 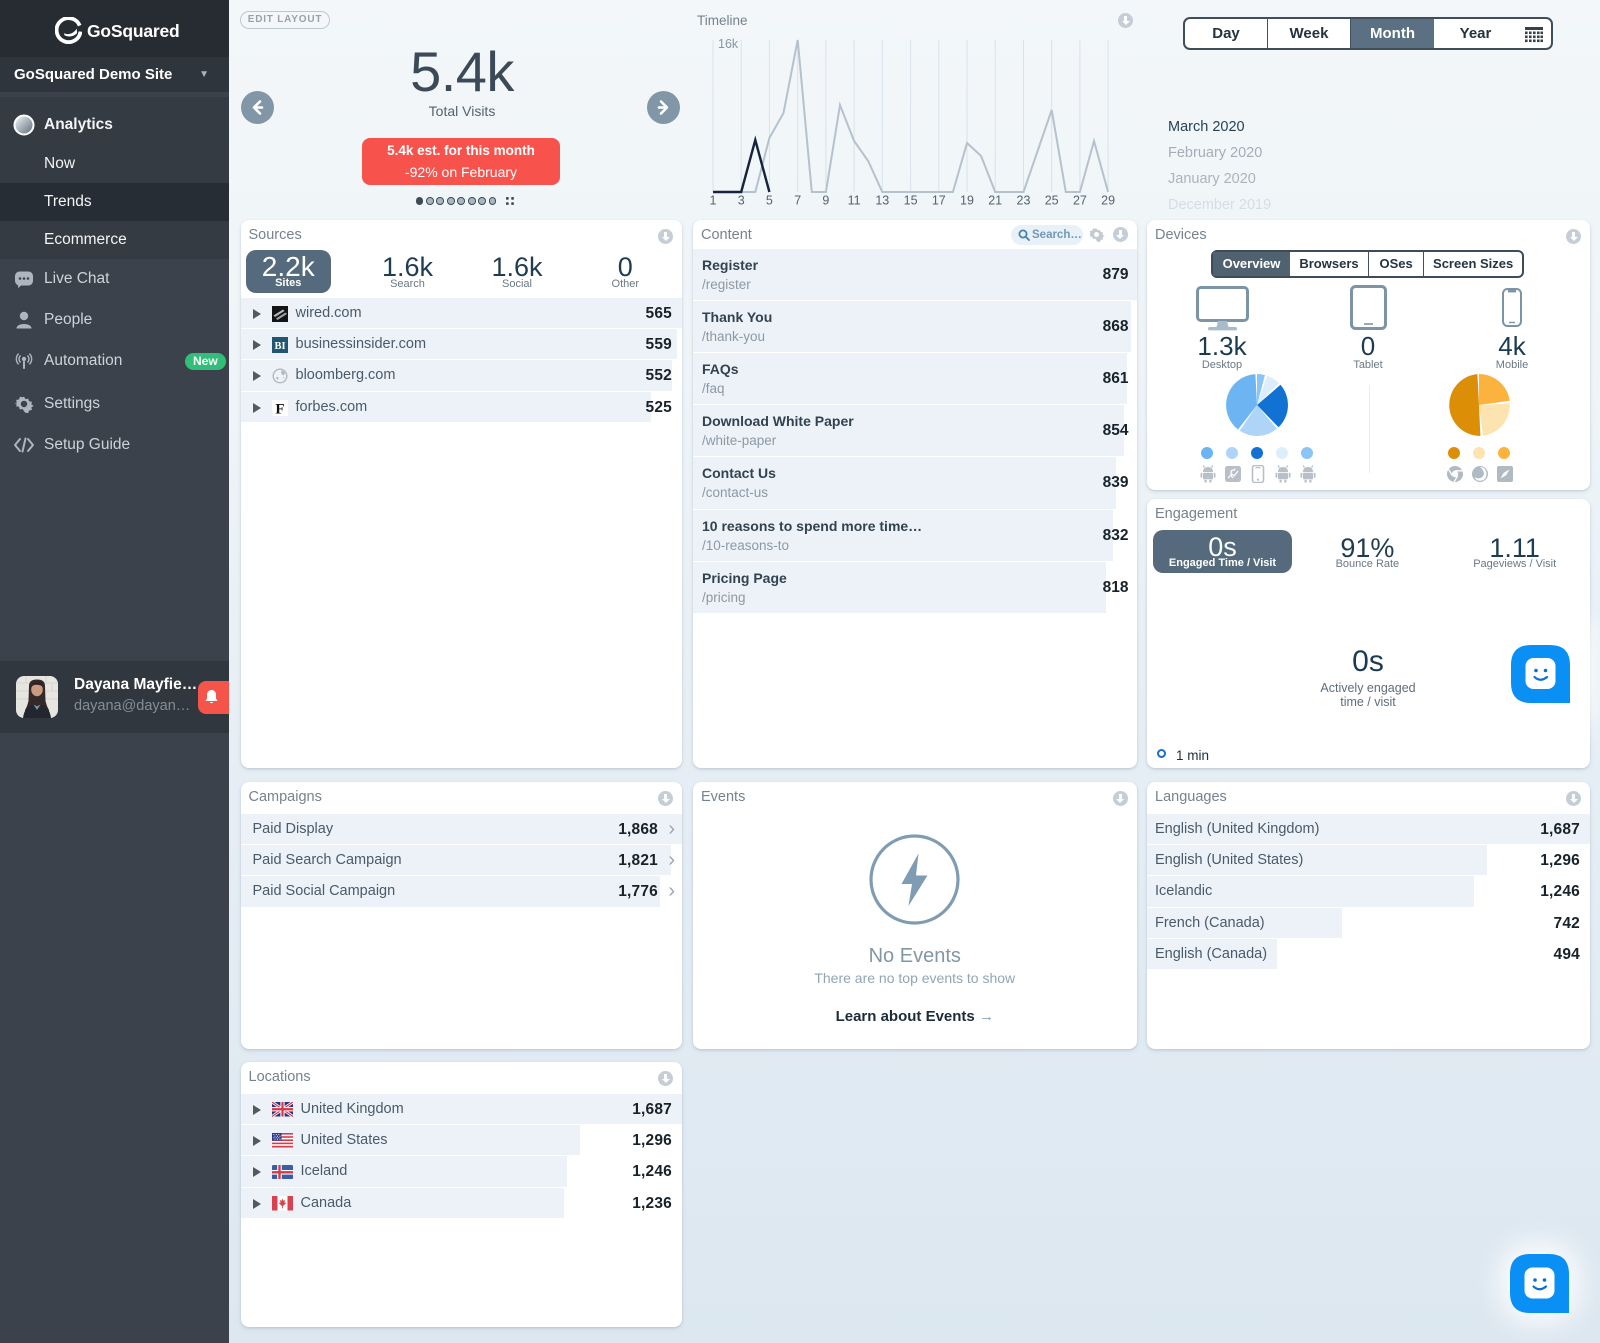 I want to click on svg-text: 23, so click(x=1024, y=201).